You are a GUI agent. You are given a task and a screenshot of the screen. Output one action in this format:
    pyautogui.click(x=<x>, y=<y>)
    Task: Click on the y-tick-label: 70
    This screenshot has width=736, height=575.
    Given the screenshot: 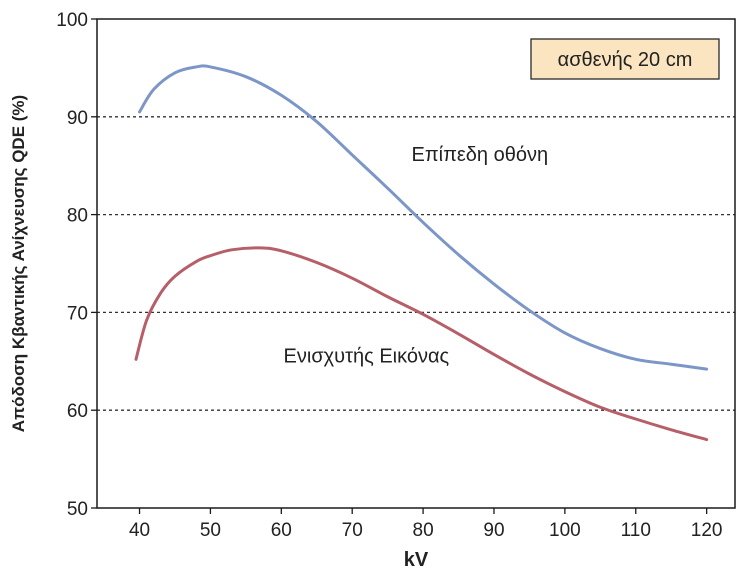 What is the action you would take?
    pyautogui.click(x=77, y=313)
    